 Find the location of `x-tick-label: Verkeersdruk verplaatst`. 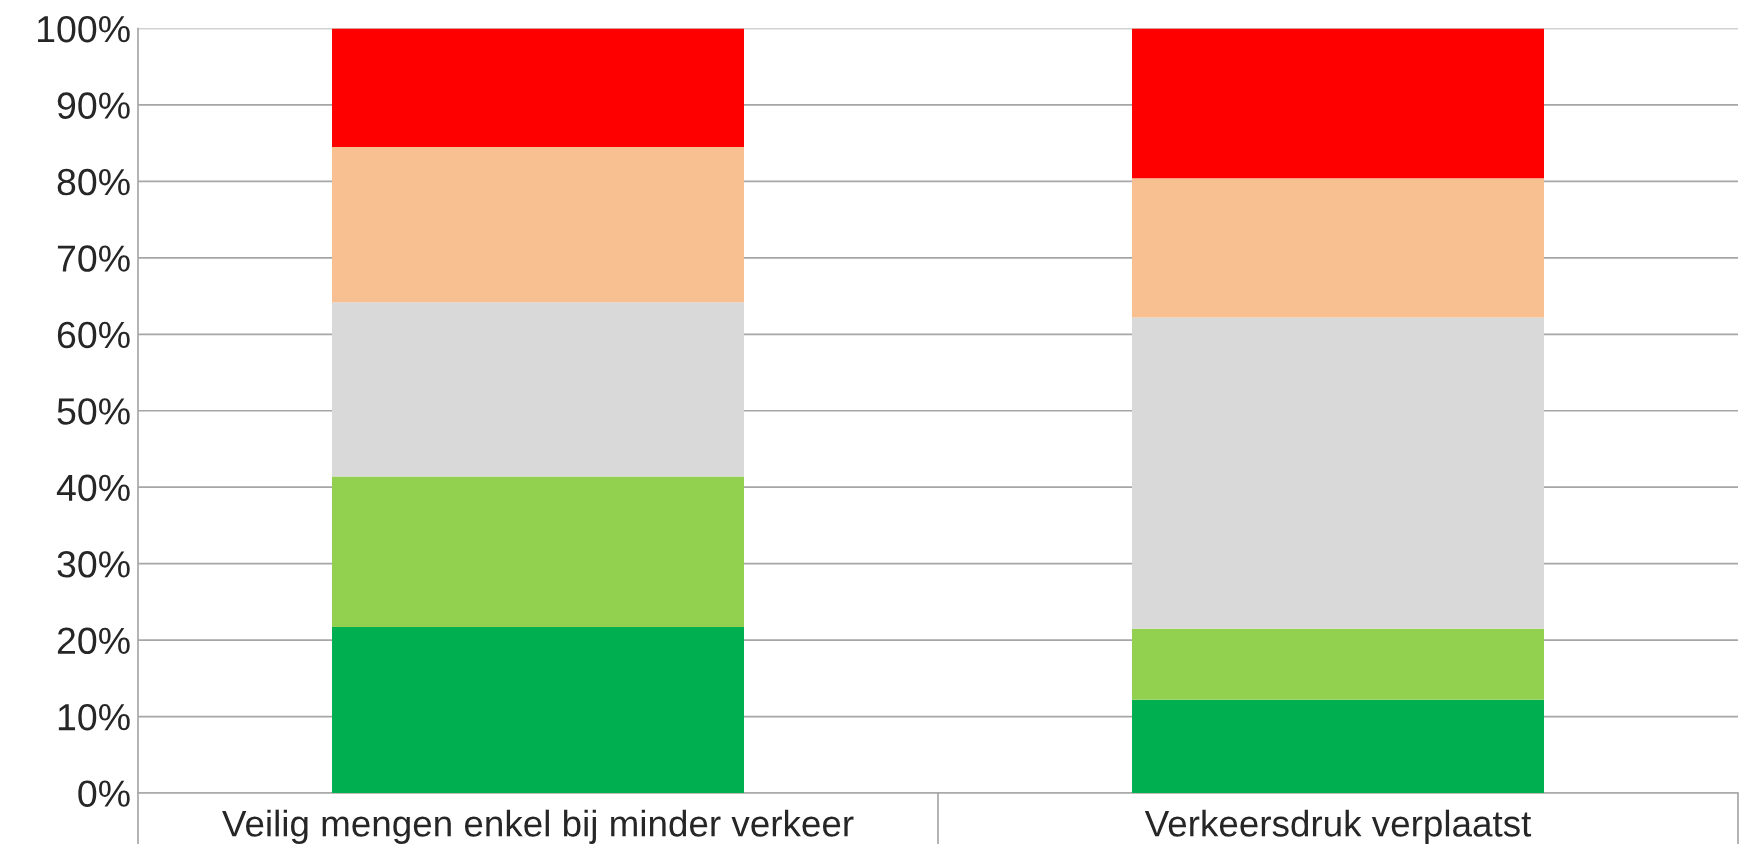

x-tick-label: Verkeersdruk verplaatst is located at coordinates (1338, 826).